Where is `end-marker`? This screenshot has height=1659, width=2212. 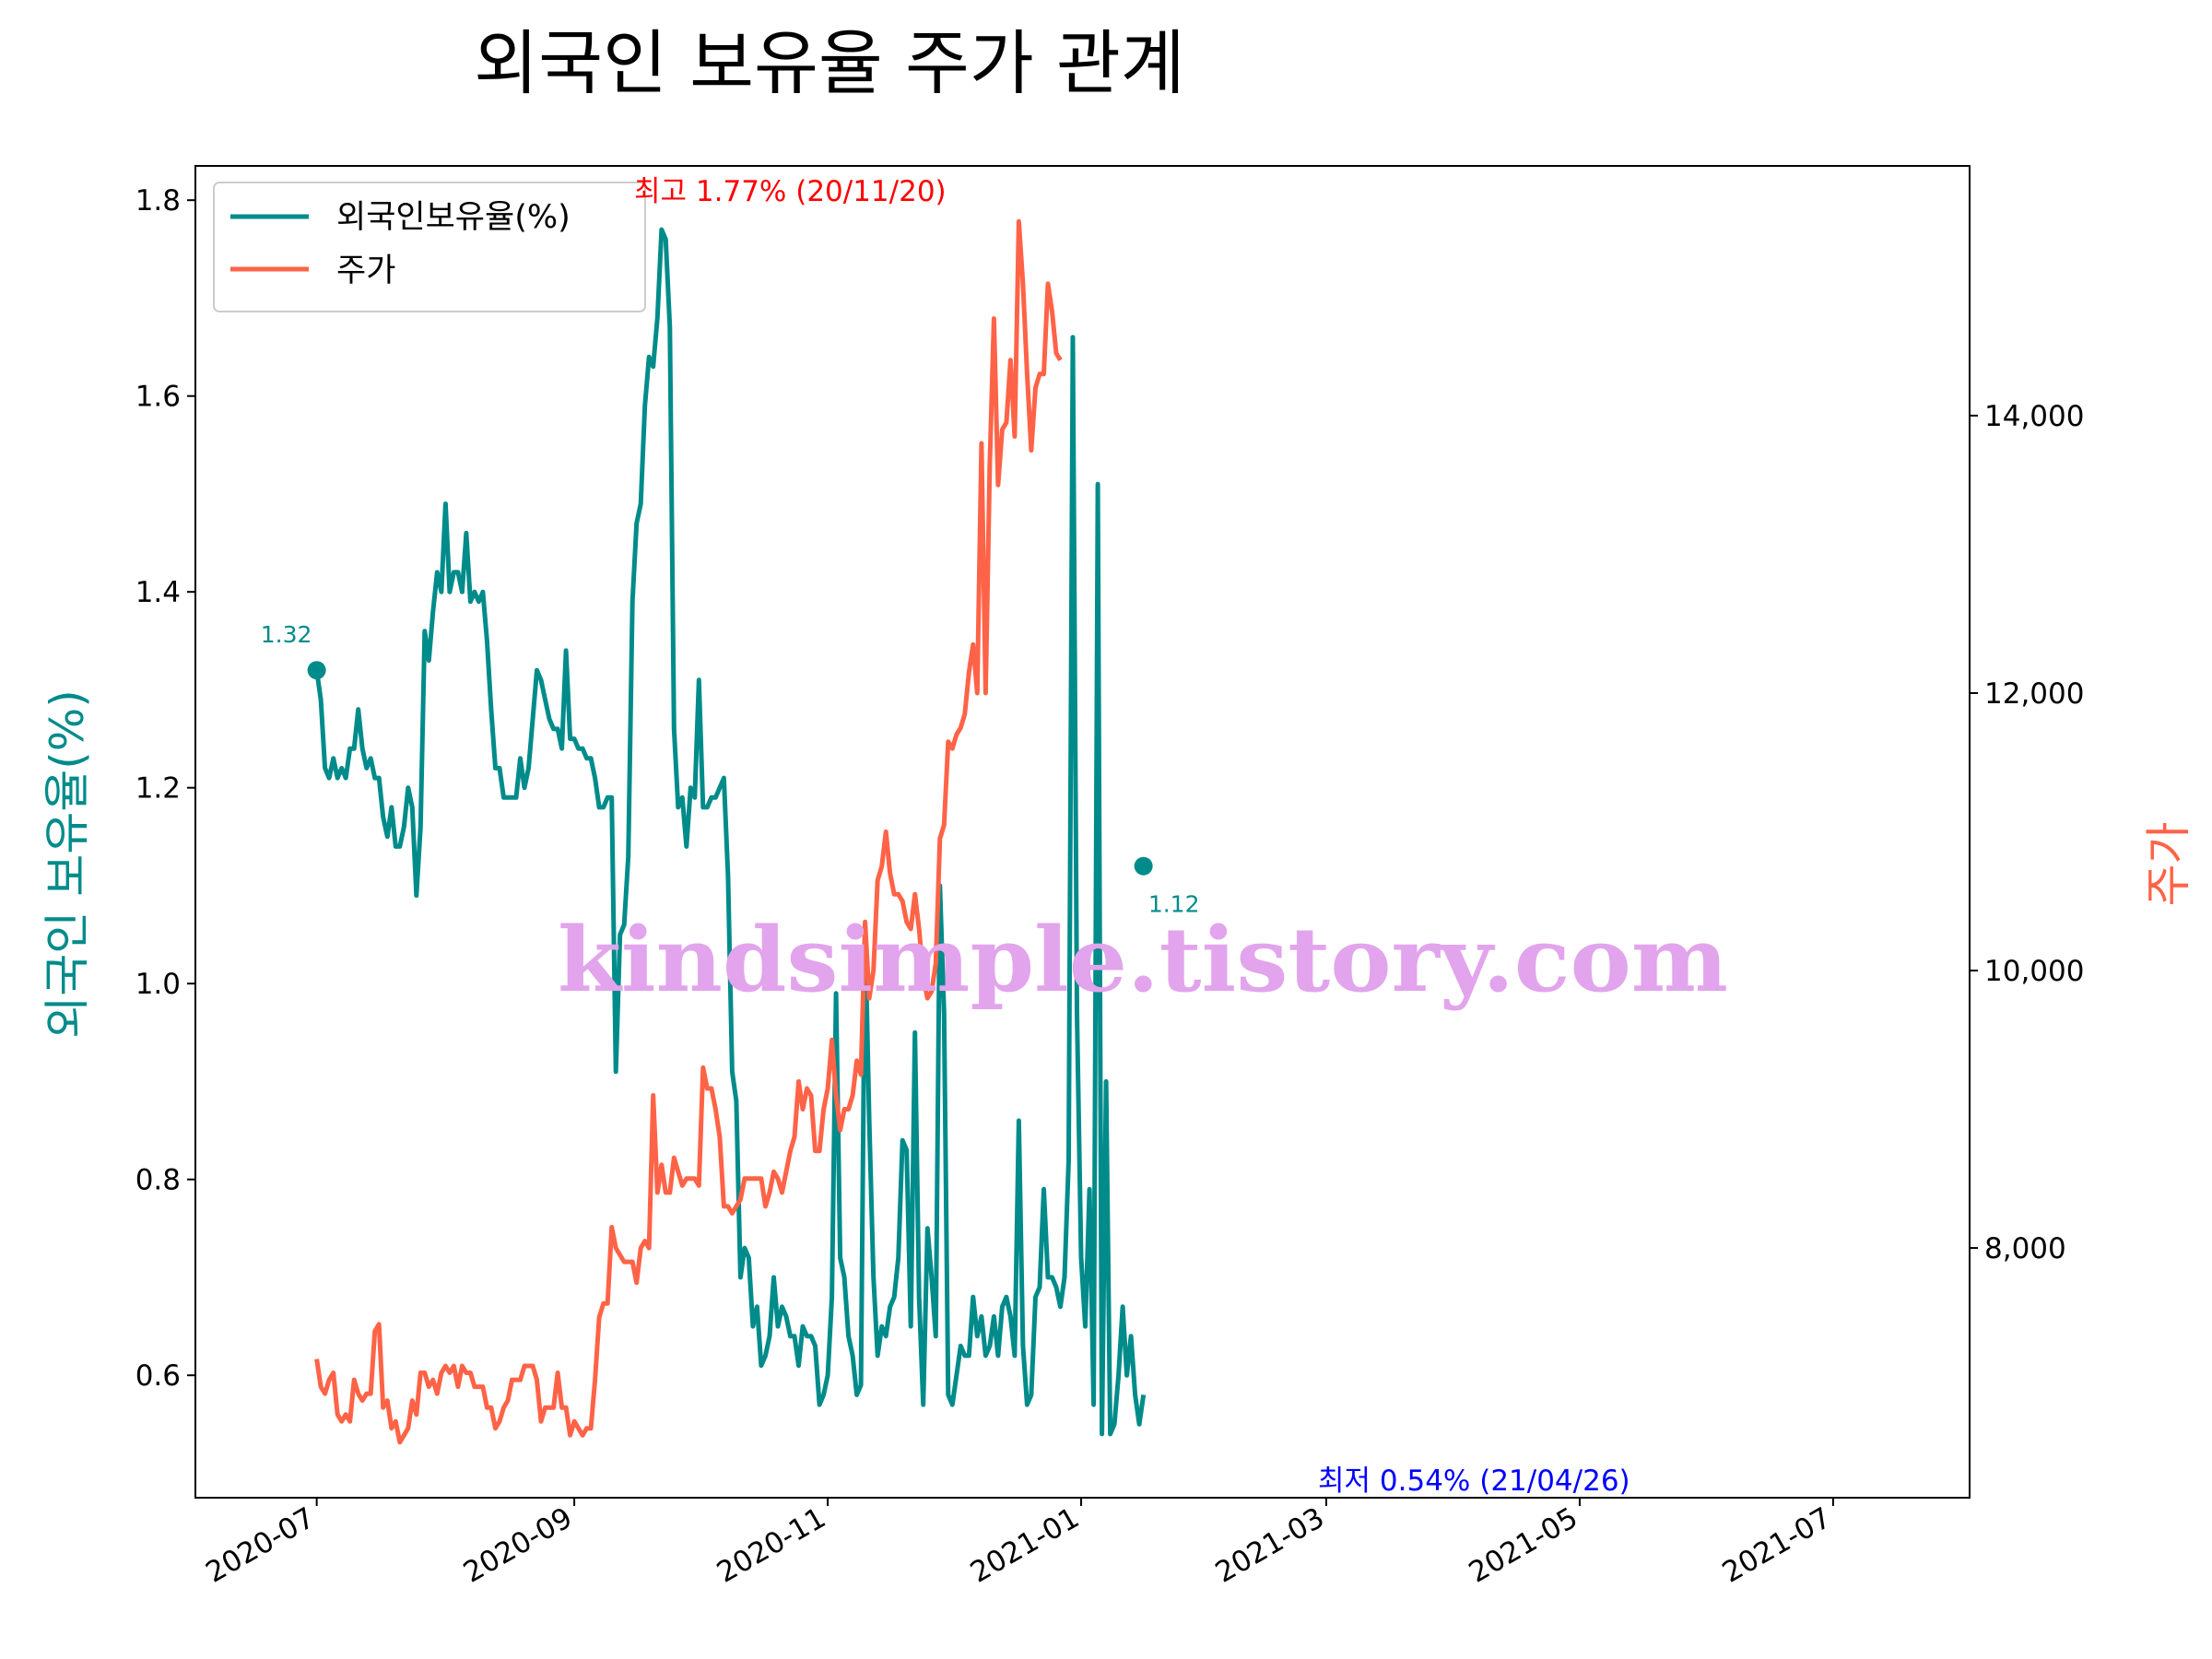
end-marker is located at coordinates (1143, 866).